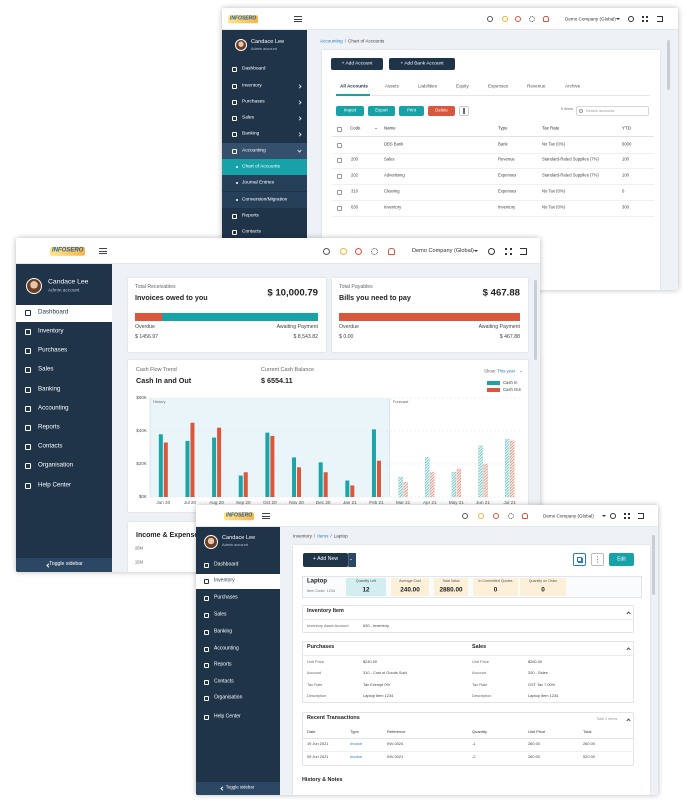  I want to click on menu-item: Contacts, so click(224, 681).